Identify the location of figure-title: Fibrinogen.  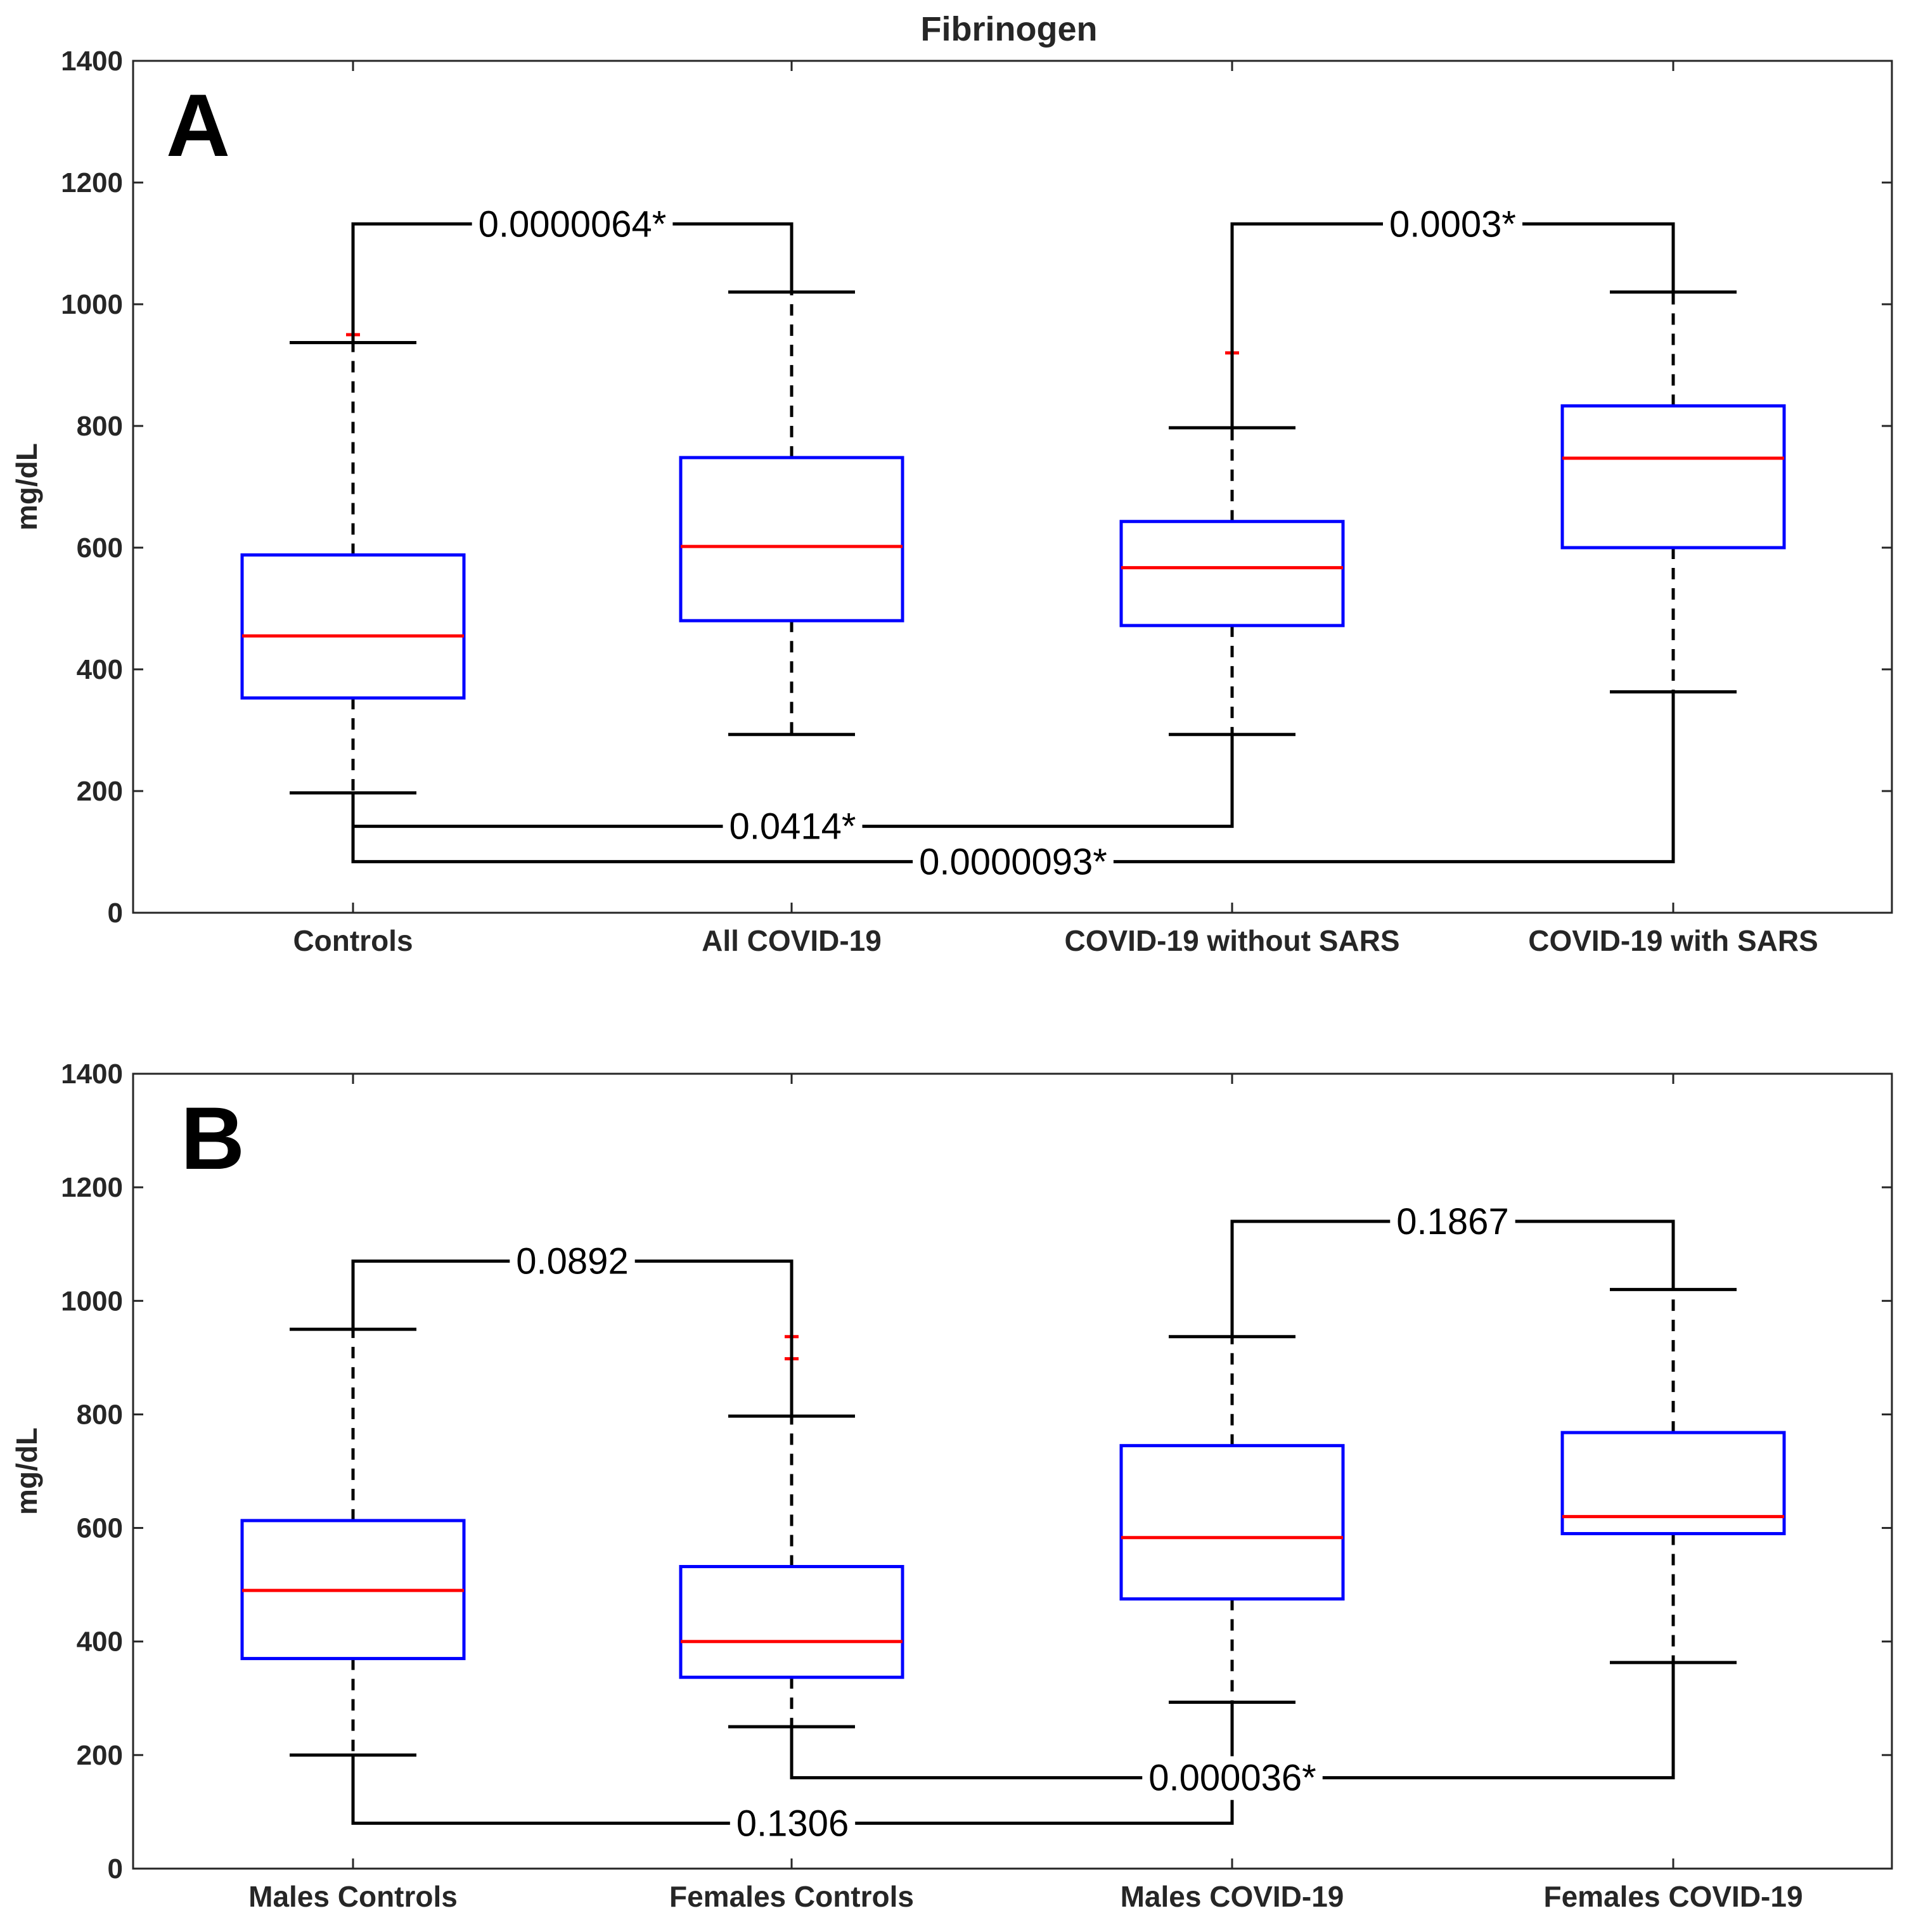
(1009, 29).